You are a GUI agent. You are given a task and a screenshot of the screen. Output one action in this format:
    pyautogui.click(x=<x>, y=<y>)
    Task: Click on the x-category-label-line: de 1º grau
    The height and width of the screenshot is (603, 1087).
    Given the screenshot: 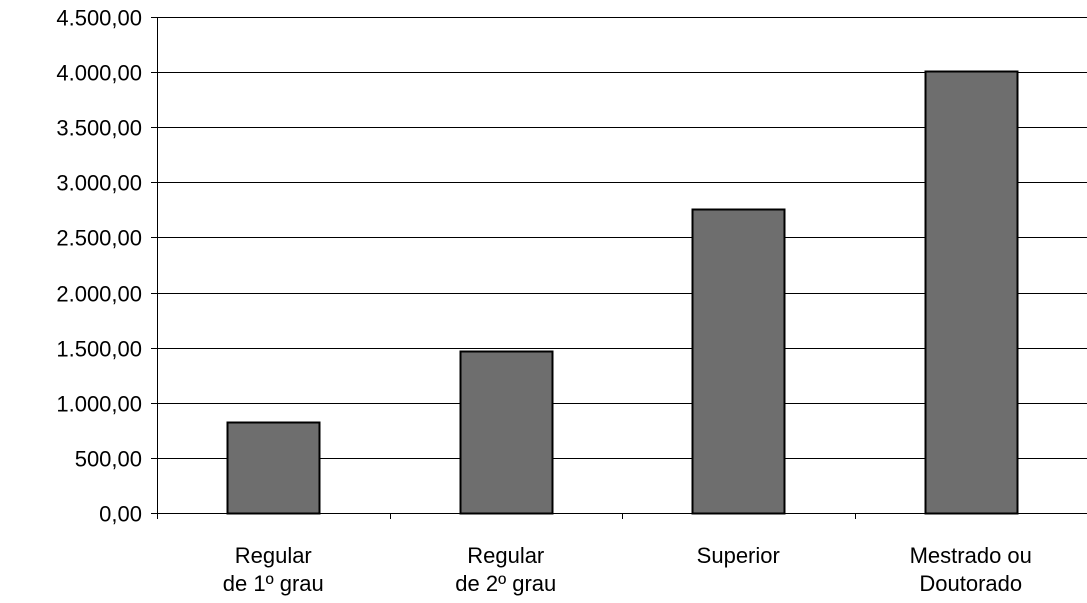 What is the action you would take?
    pyautogui.click(x=273, y=583)
    